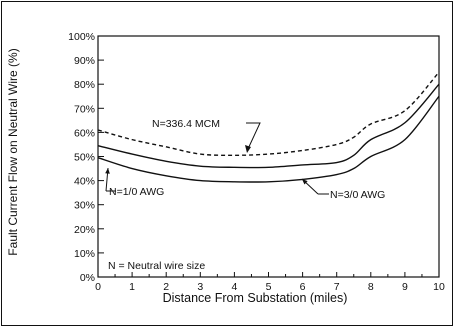 This screenshot has height=330, width=456. What do you see at coordinates (98, 287) in the screenshot?
I see `x-tick-label: 0` at bounding box center [98, 287].